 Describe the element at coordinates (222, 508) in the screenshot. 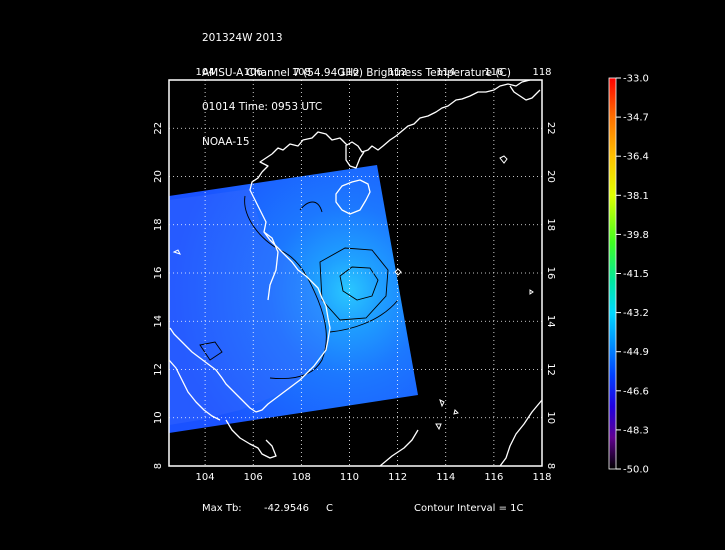

I see `max-tb-label: Max Tb:` at that location.